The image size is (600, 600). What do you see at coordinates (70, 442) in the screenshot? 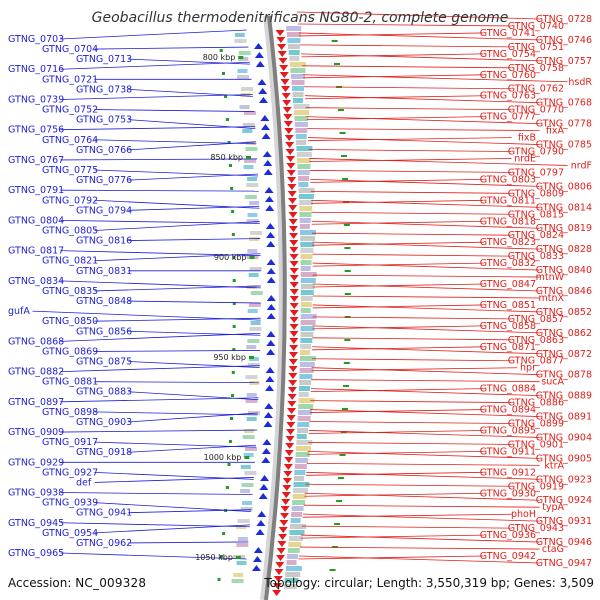
I see `gene-label-left: GTNG_0917` at bounding box center [70, 442].